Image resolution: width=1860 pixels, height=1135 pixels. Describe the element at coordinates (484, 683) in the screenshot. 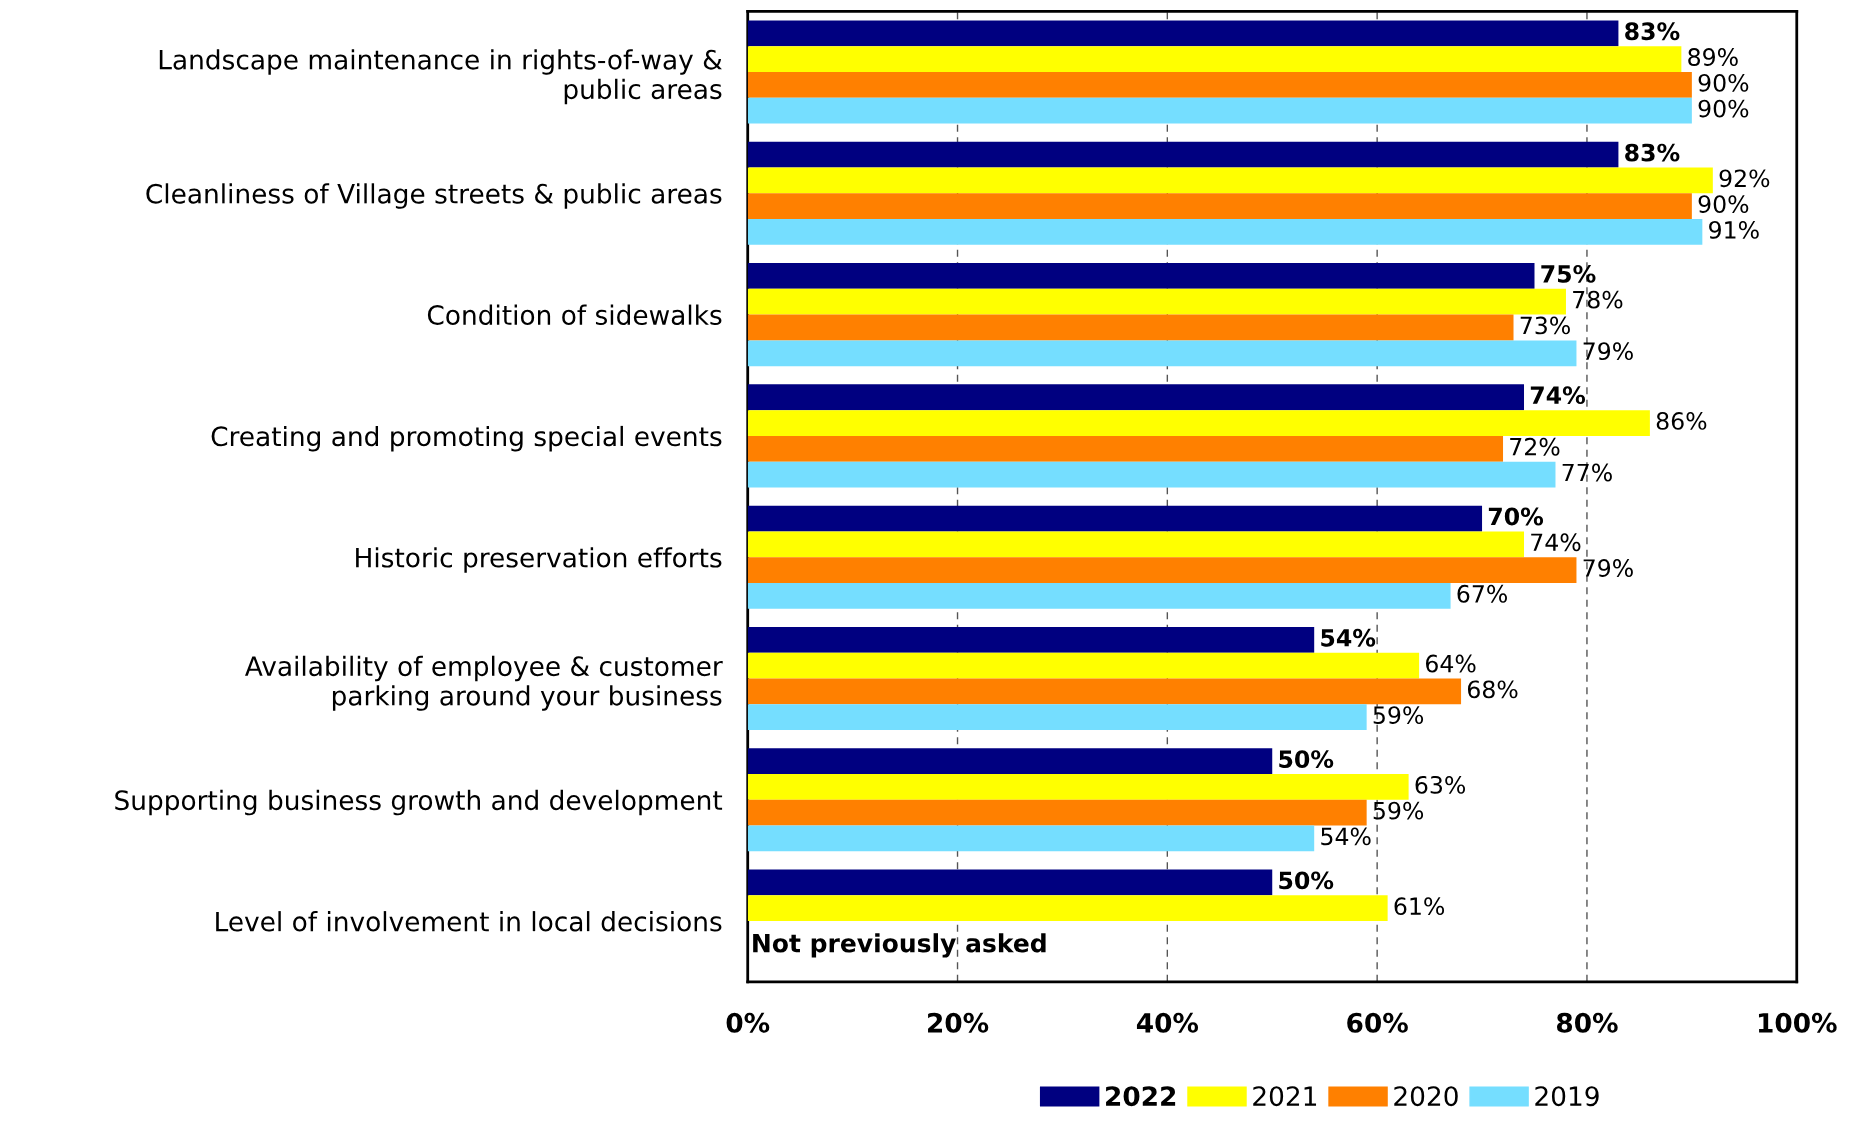

I see `y-tick-label: Availability of employee & customer parking around your business` at that location.